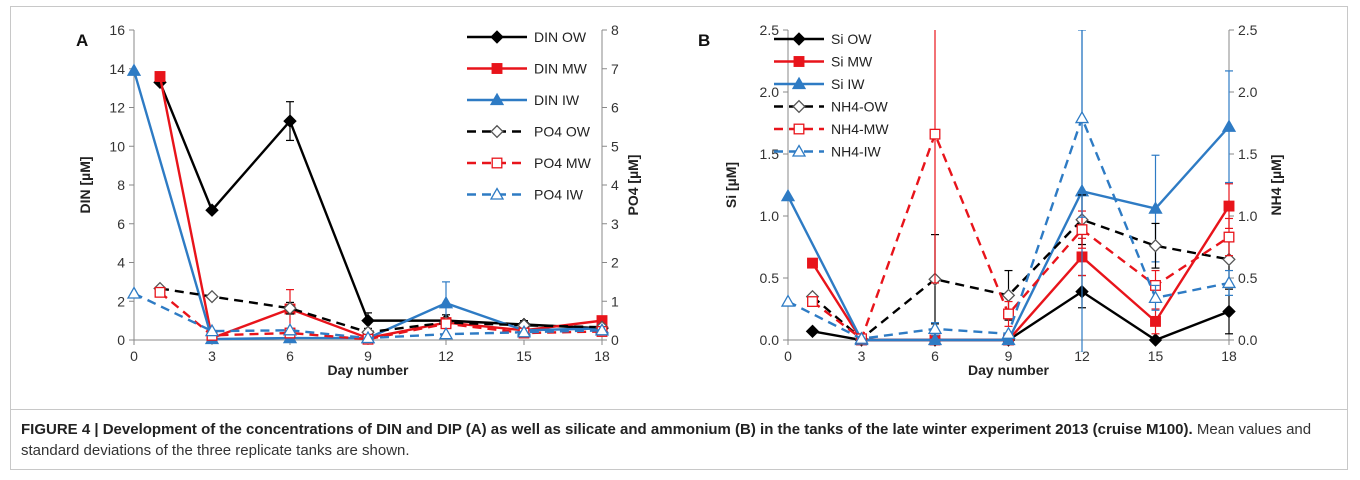  I want to click on series-po4-mw-point, so click(160, 292).